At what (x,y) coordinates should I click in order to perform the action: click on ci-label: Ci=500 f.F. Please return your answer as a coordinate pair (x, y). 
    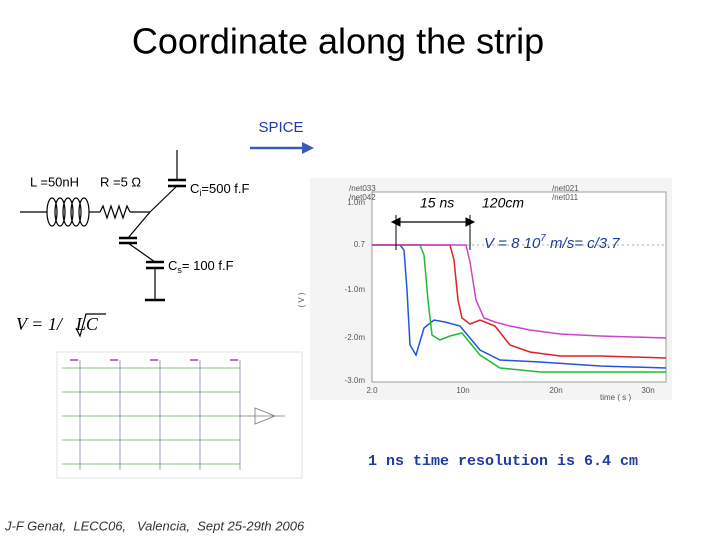
    Looking at the image, I should click on (220, 189).